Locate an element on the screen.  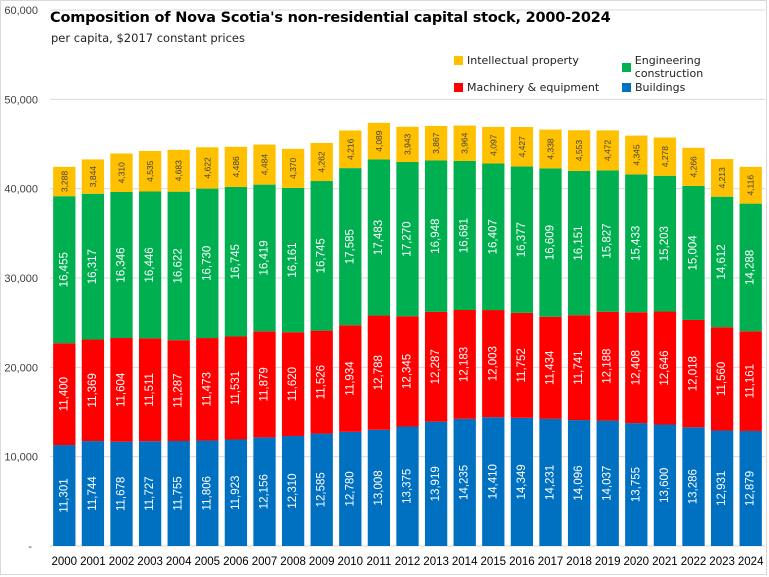
x-tick-label: 2021 is located at coordinates (665, 562).